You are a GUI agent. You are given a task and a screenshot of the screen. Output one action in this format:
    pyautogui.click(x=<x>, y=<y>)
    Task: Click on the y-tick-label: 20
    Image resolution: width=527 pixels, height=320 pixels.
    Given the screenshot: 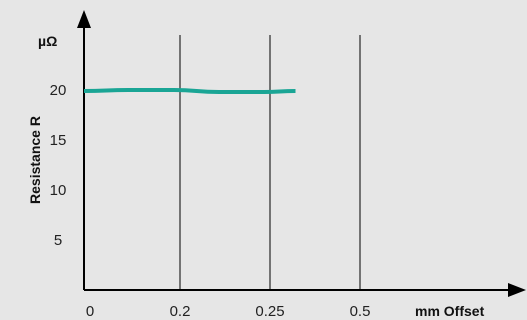 What is the action you would take?
    pyautogui.click(x=58, y=90)
    